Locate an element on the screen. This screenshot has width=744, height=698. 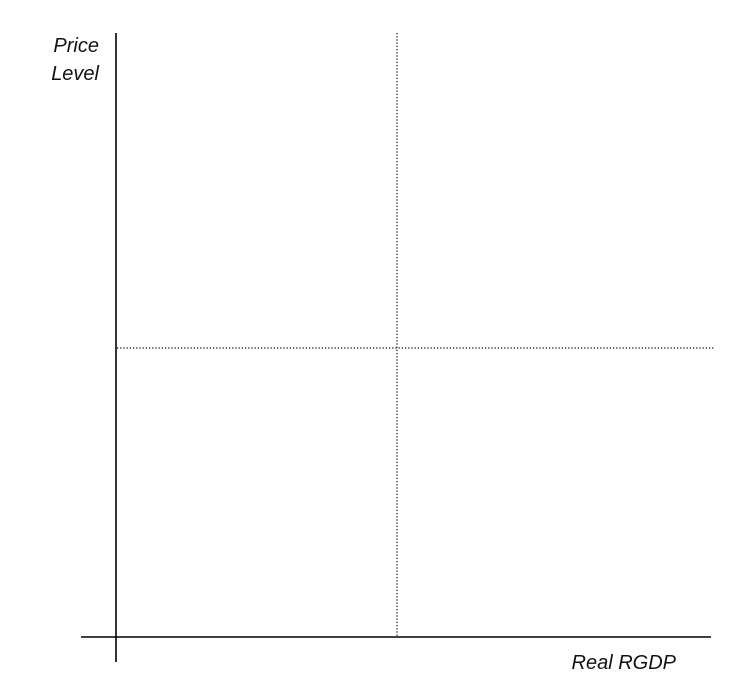
x-axis-label: Real RGDP is located at coordinates (624, 663).